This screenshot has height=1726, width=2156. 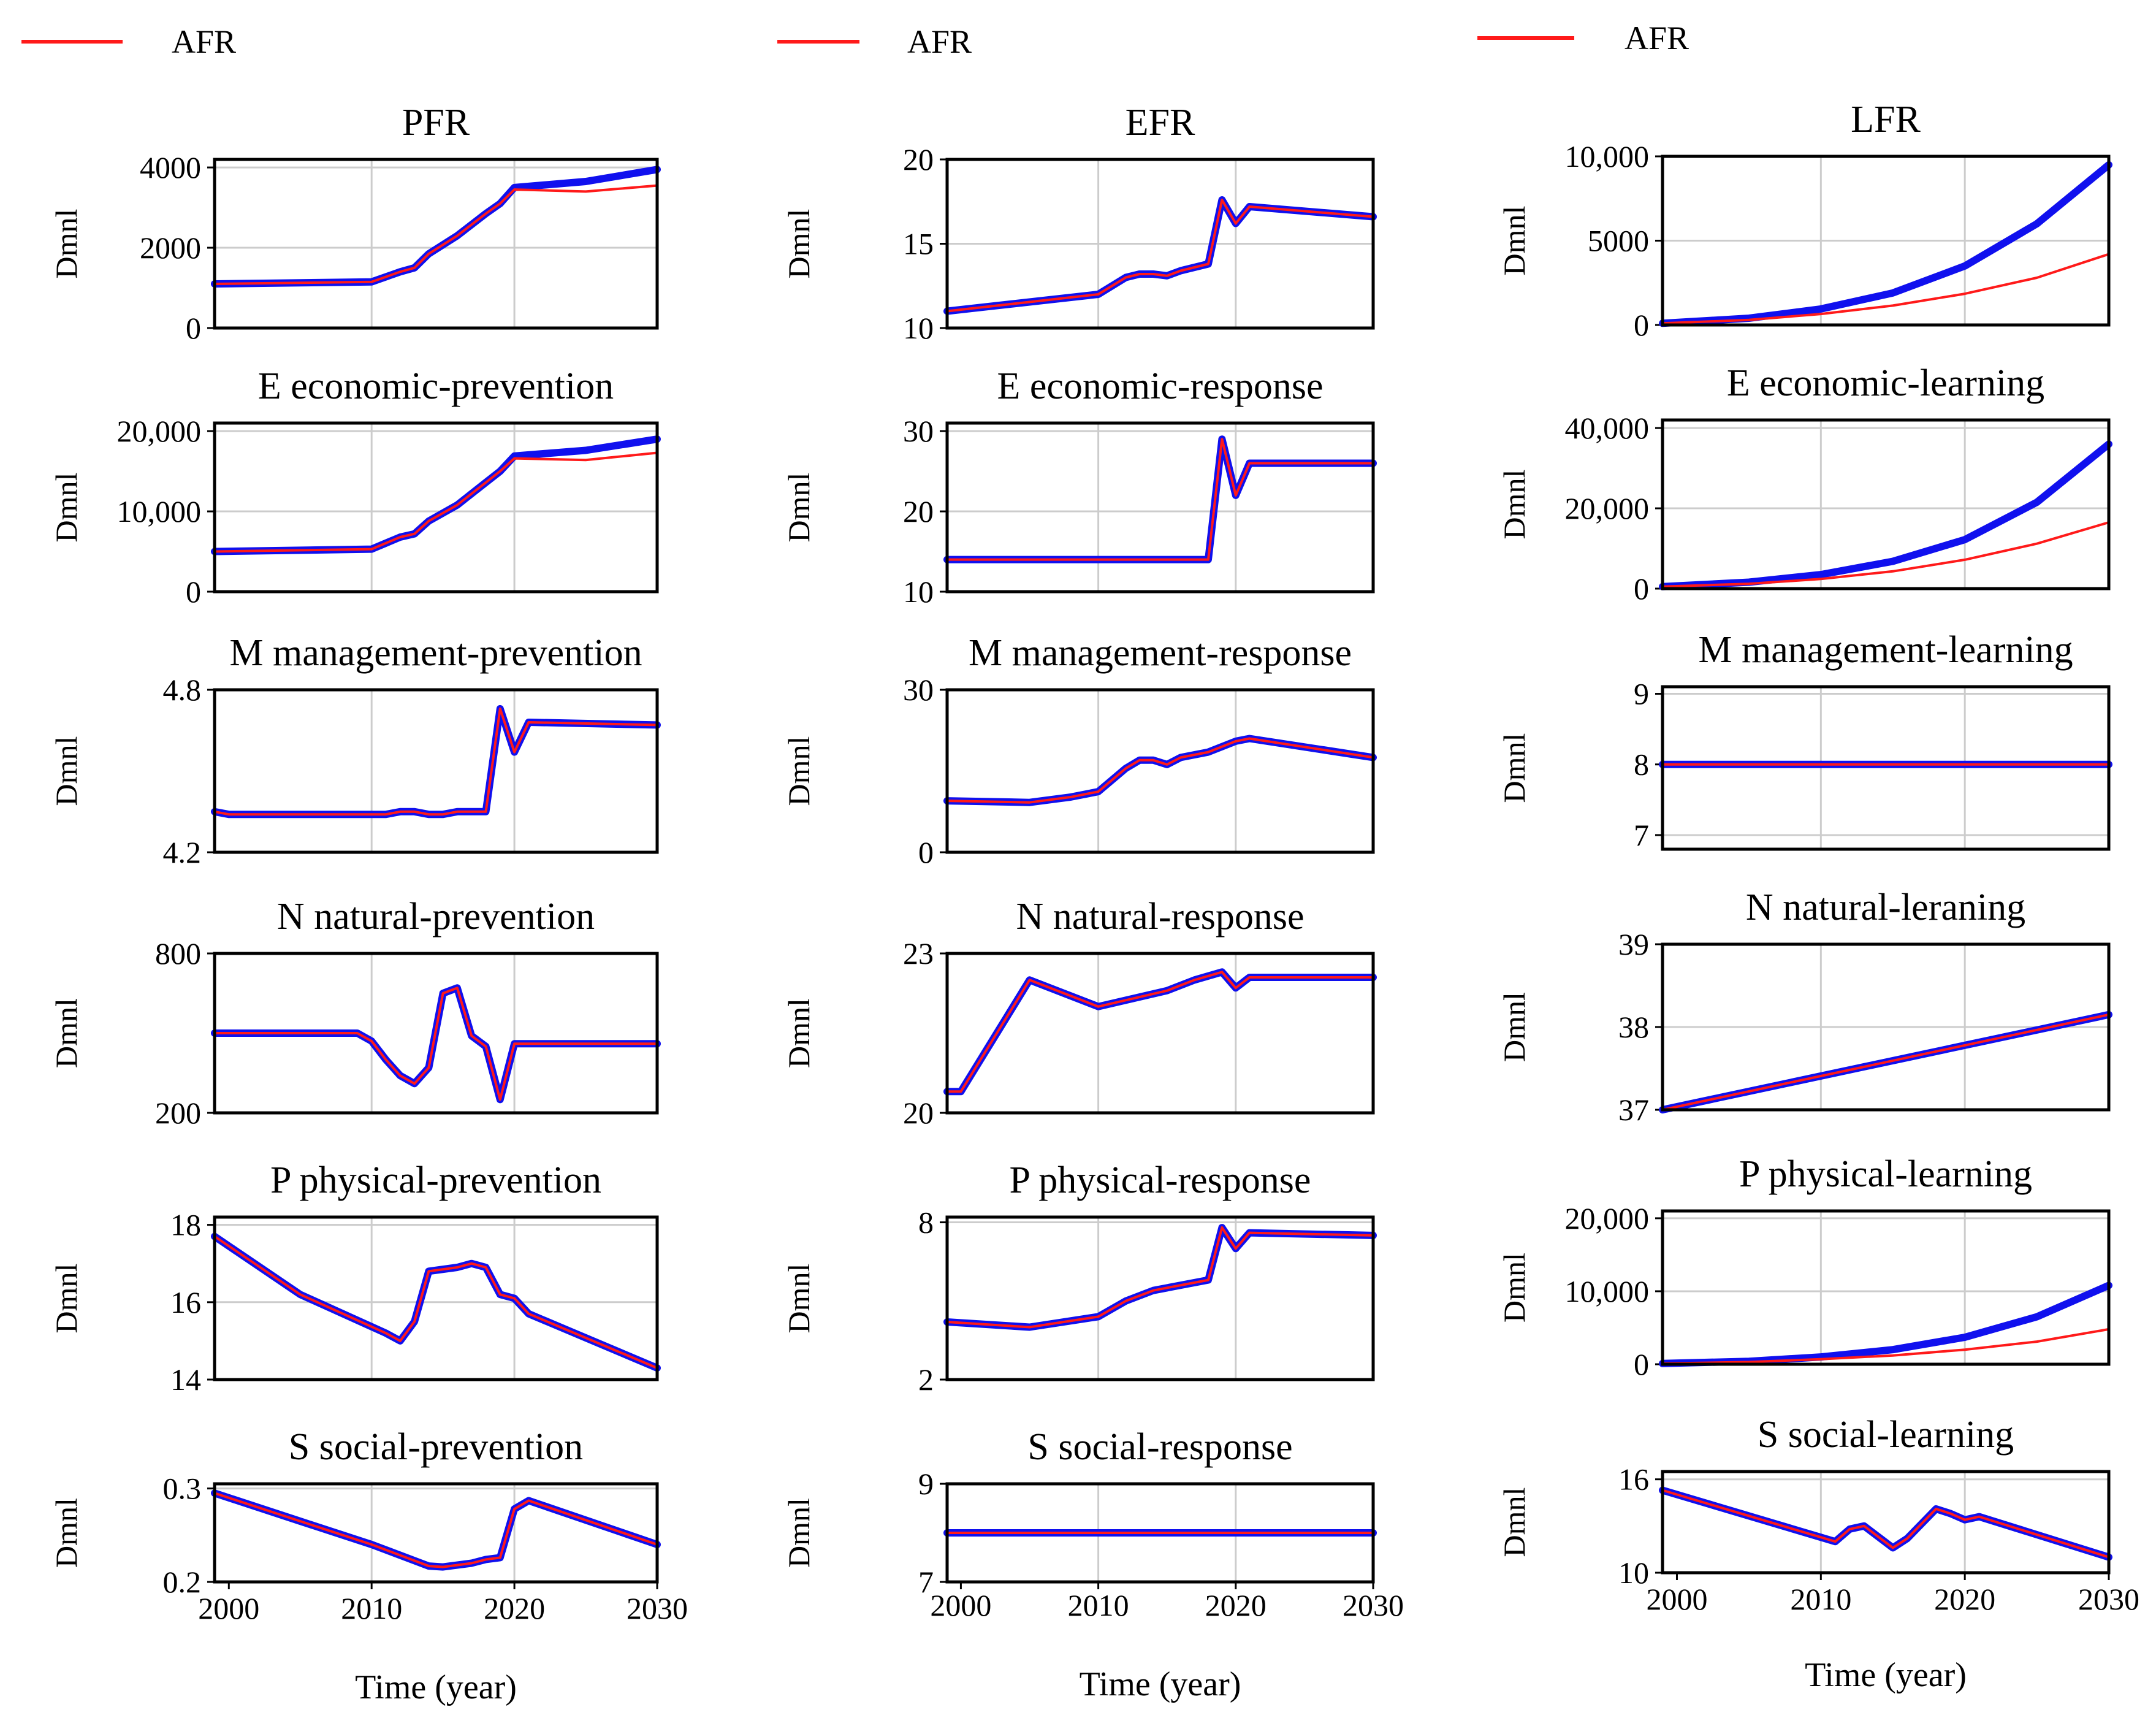 What do you see at coordinates (514, 1608) in the screenshot?
I see `x-tick-label: 2020` at bounding box center [514, 1608].